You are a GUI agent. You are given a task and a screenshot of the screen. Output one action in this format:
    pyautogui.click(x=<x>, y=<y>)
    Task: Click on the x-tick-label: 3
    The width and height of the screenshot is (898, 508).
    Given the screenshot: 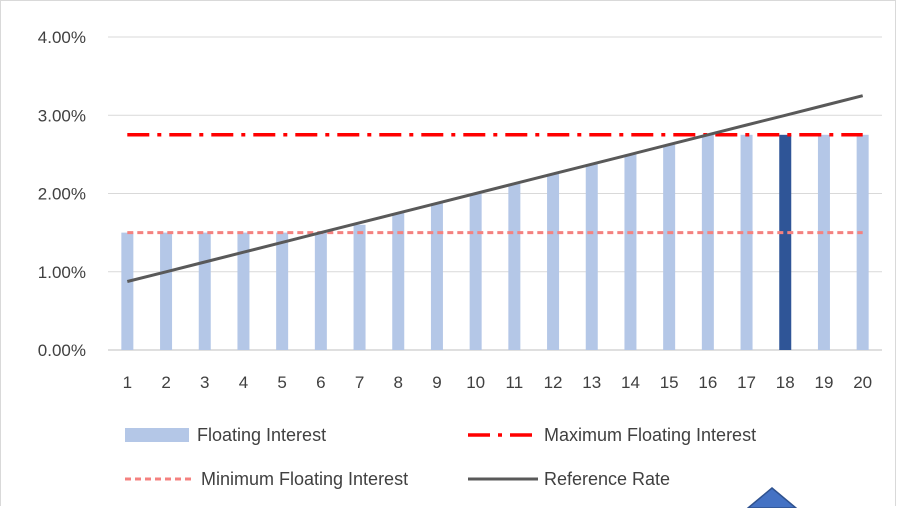 What is the action you would take?
    pyautogui.click(x=204, y=382)
    